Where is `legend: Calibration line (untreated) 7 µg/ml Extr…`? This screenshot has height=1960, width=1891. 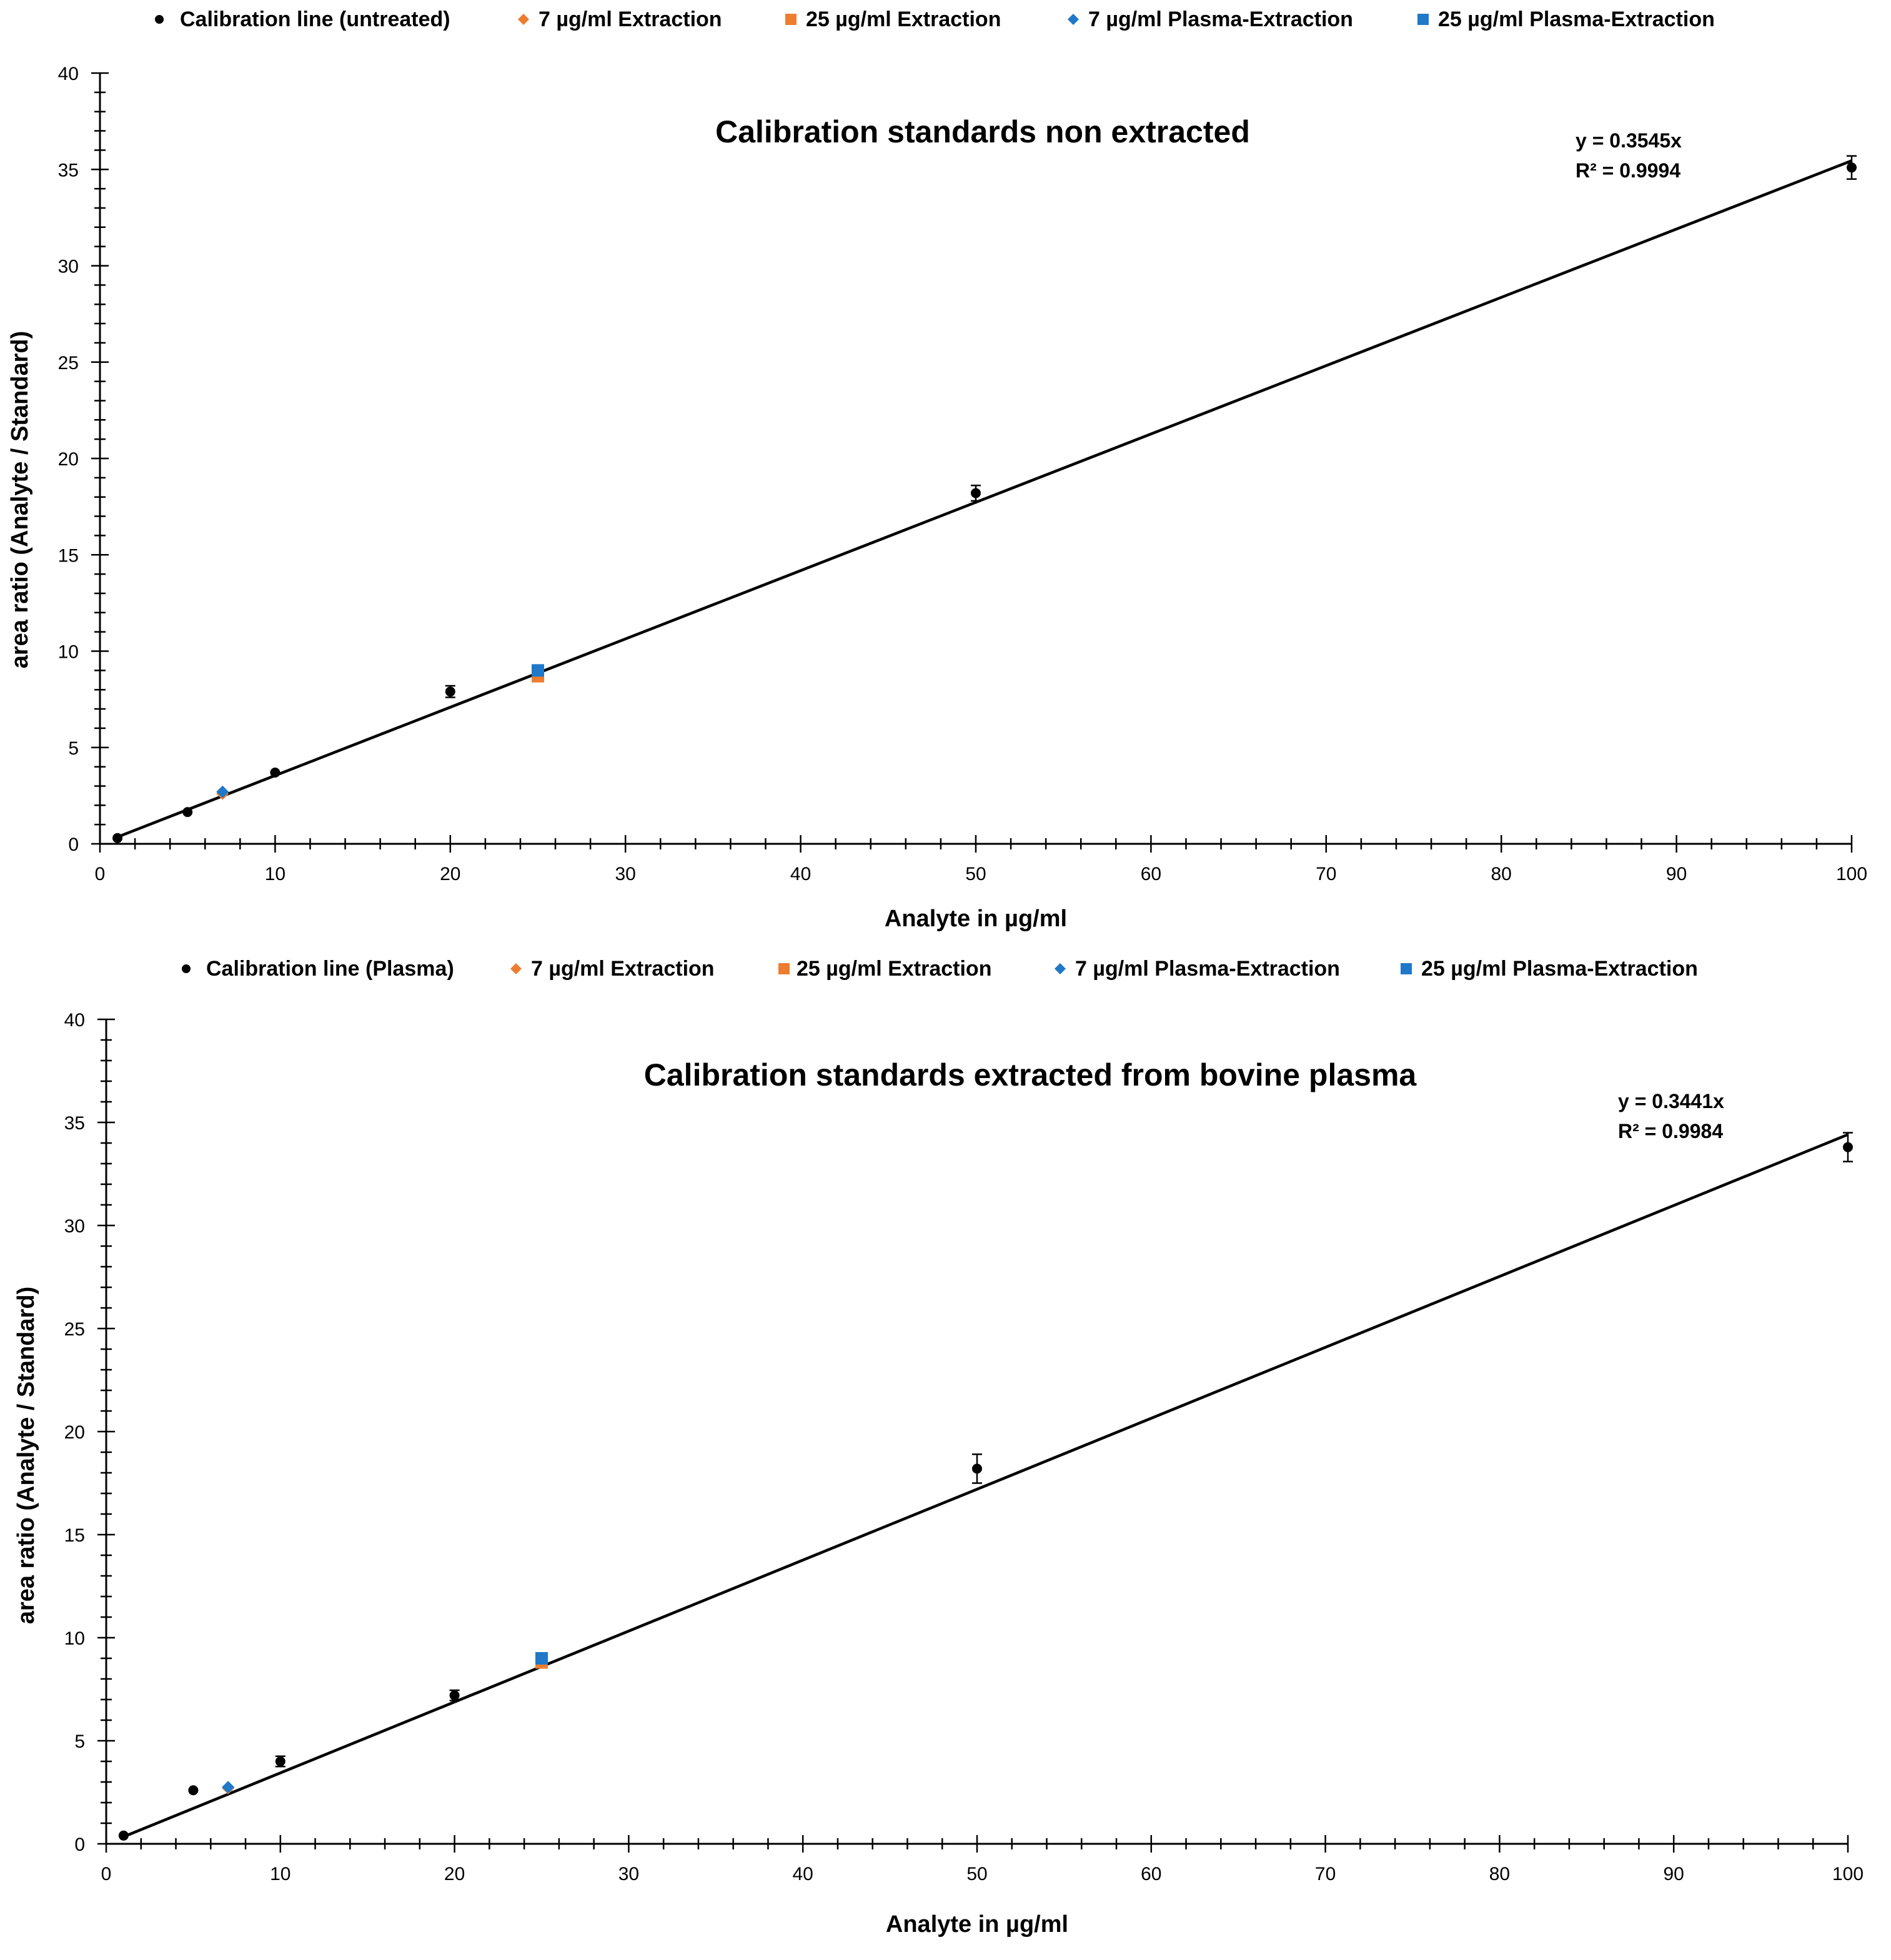 legend: Calibration line (untreated) 7 µg/ml Extr… is located at coordinates (935, 19).